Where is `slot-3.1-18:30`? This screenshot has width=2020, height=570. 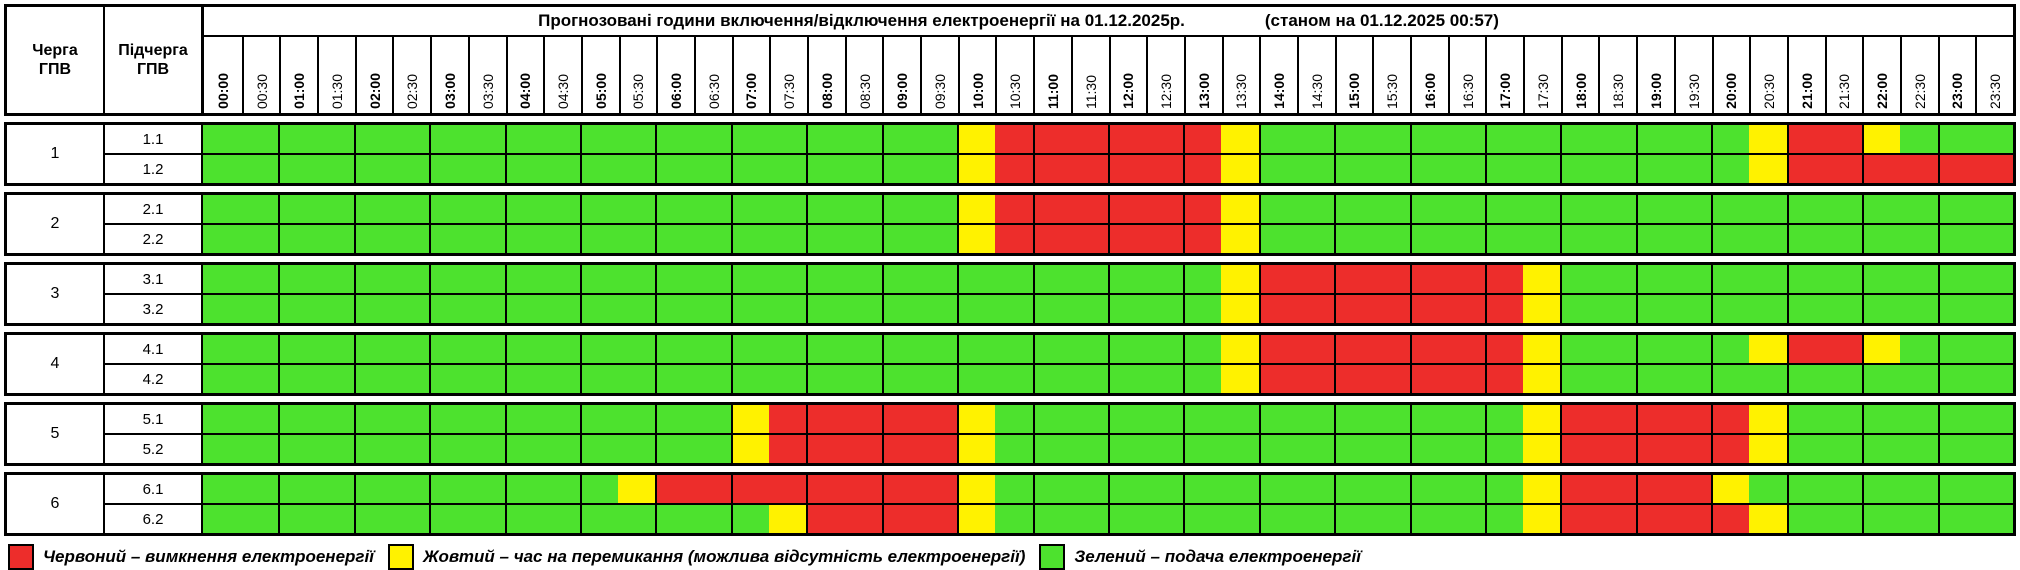
slot-3.1-18:30 is located at coordinates (1617, 279).